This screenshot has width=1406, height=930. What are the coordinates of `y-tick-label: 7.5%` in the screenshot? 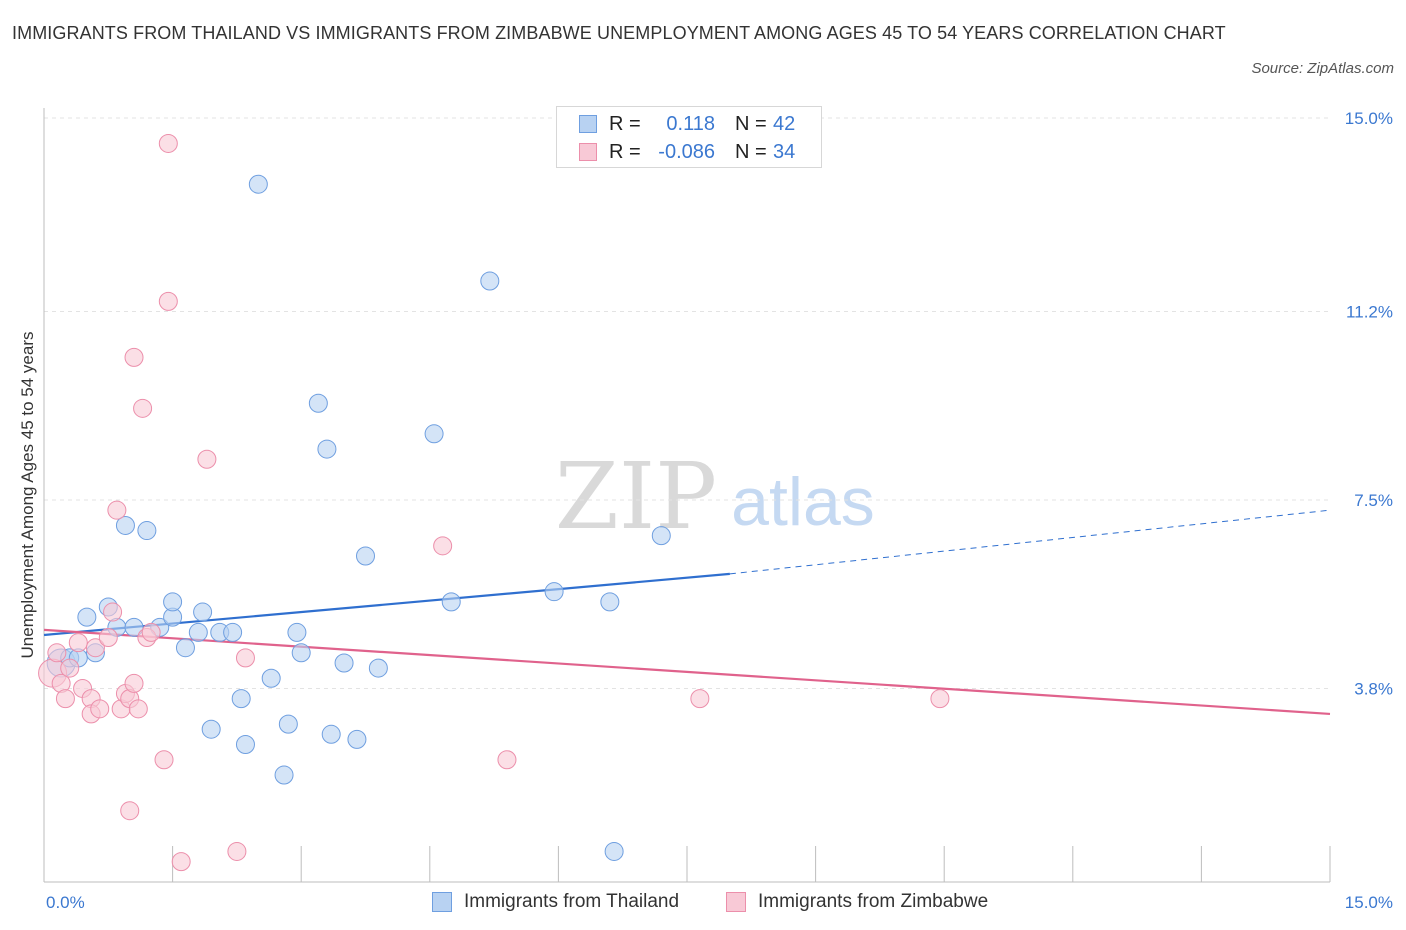 It's located at (1373, 500).